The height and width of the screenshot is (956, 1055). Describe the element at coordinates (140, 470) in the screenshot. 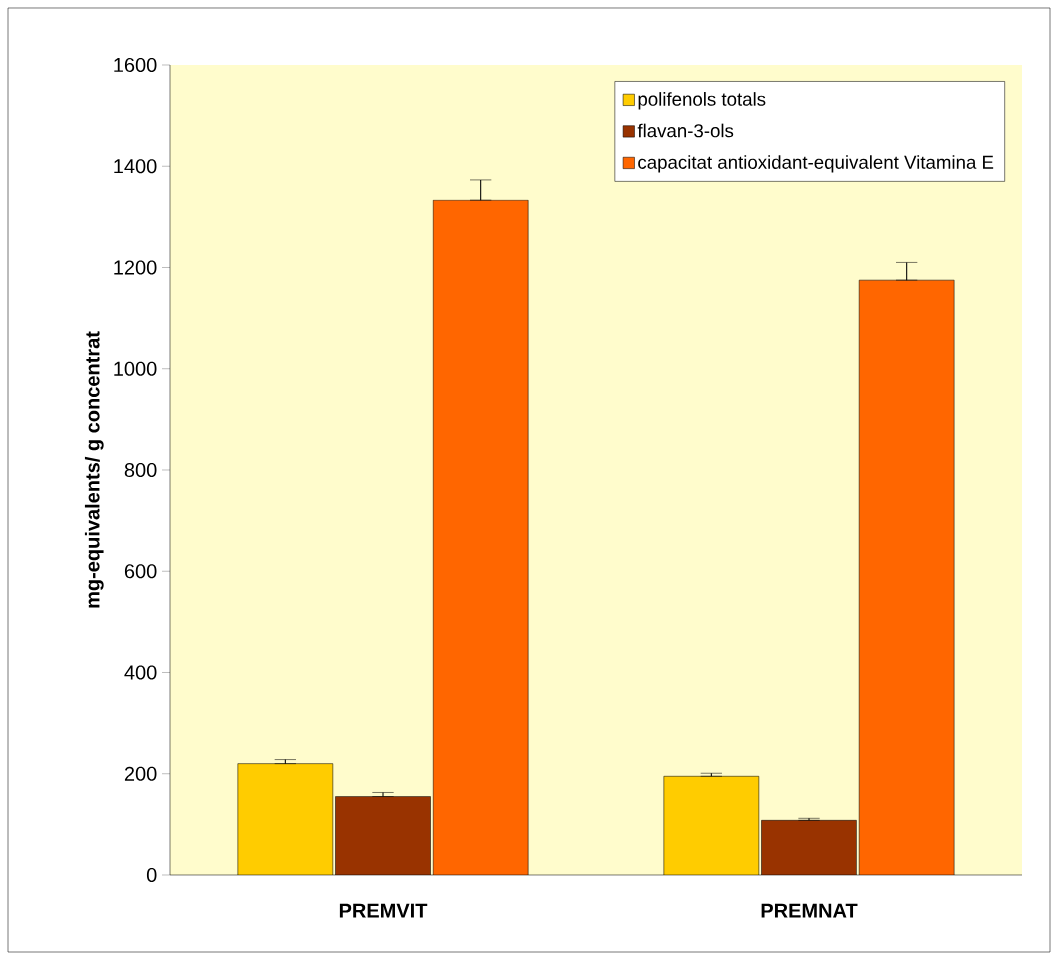

I see `y-tick-label: 800` at that location.